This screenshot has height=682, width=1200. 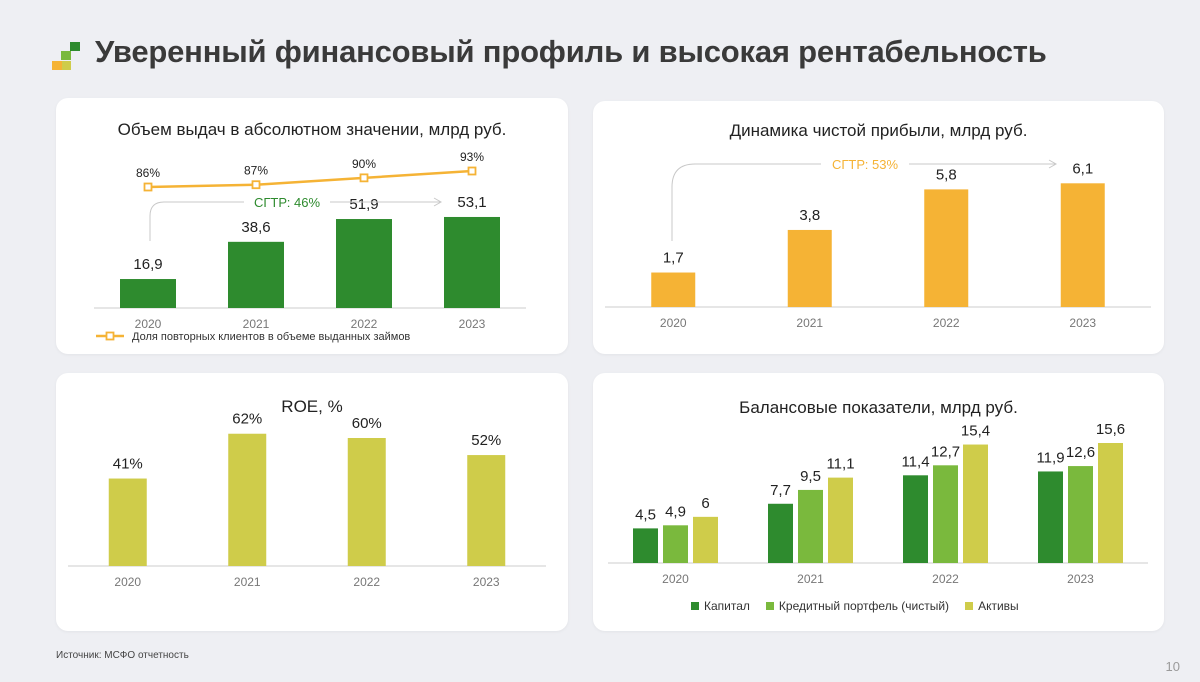 What do you see at coordinates (310, 179) in the screenshot?
I see `repeat-share-line` at bounding box center [310, 179].